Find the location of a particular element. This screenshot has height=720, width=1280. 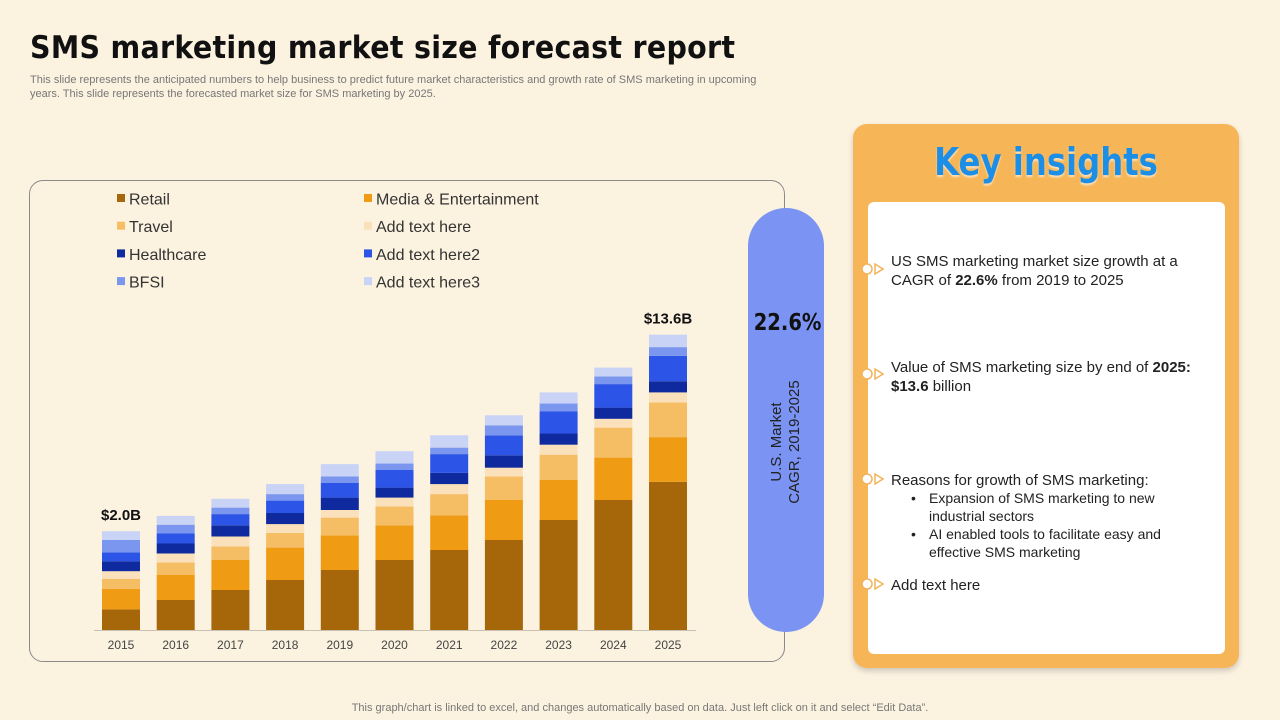

insight-item-reasons: Reasons for growth of SMS marketing: is located at coordinates (1020, 480).